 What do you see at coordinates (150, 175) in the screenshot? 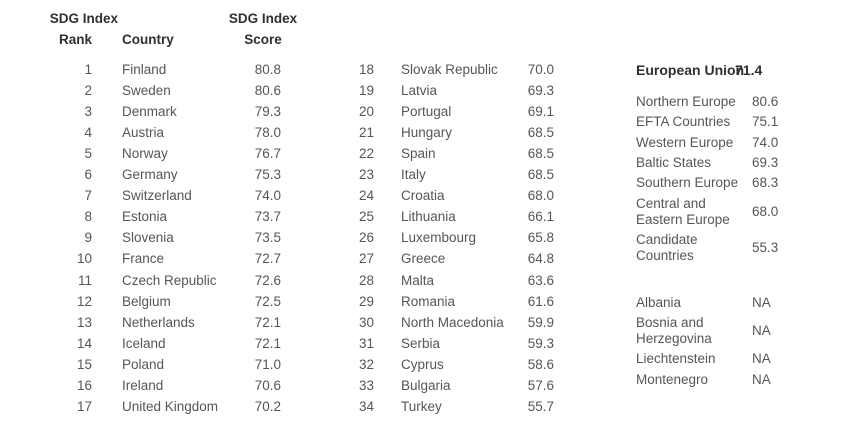
I see `country-cell: Germany` at bounding box center [150, 175].